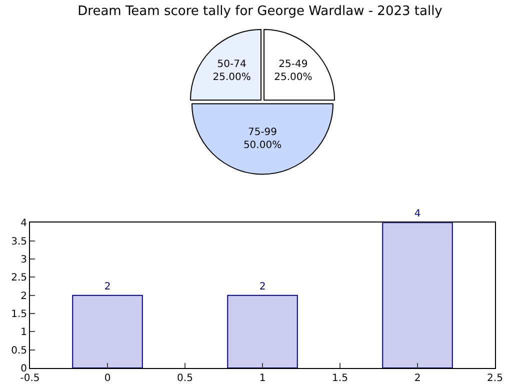  What do you see at coordinates (260, 11) in the screenshot?
I see `chart-title: Dream Team score tally for George Wardlaw - 2023 tally` at bounding box center [260, 11].